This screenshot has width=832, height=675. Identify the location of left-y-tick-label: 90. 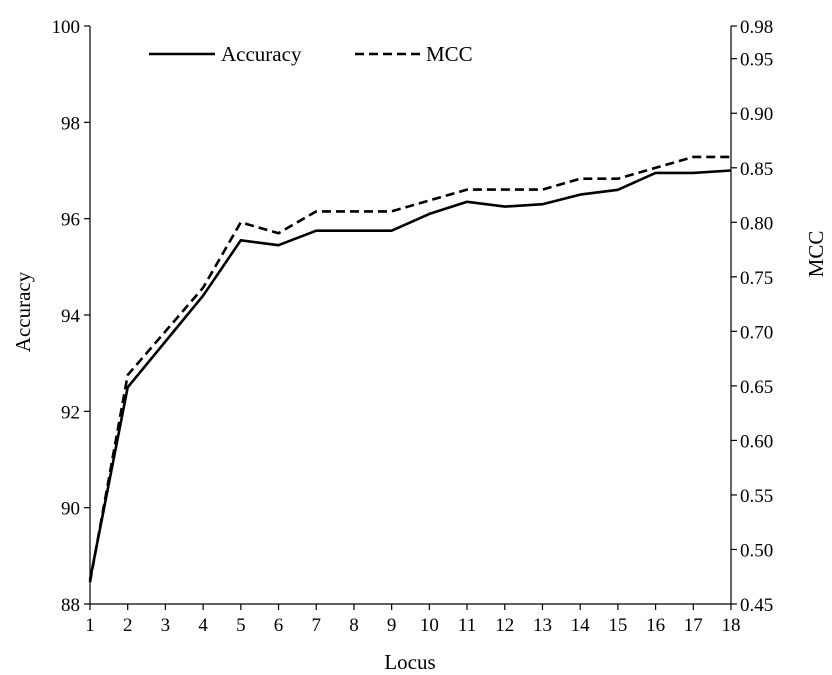
(70, 509).